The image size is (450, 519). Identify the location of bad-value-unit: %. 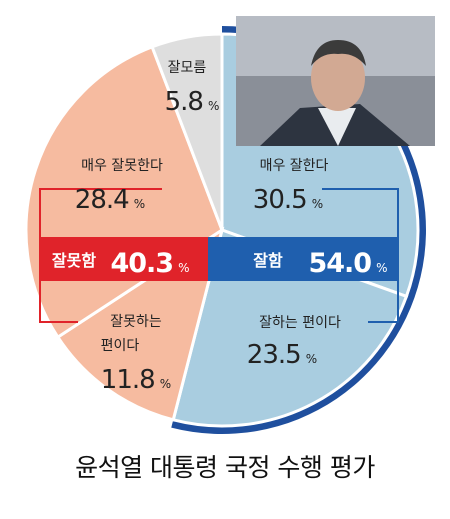
(165, 384).